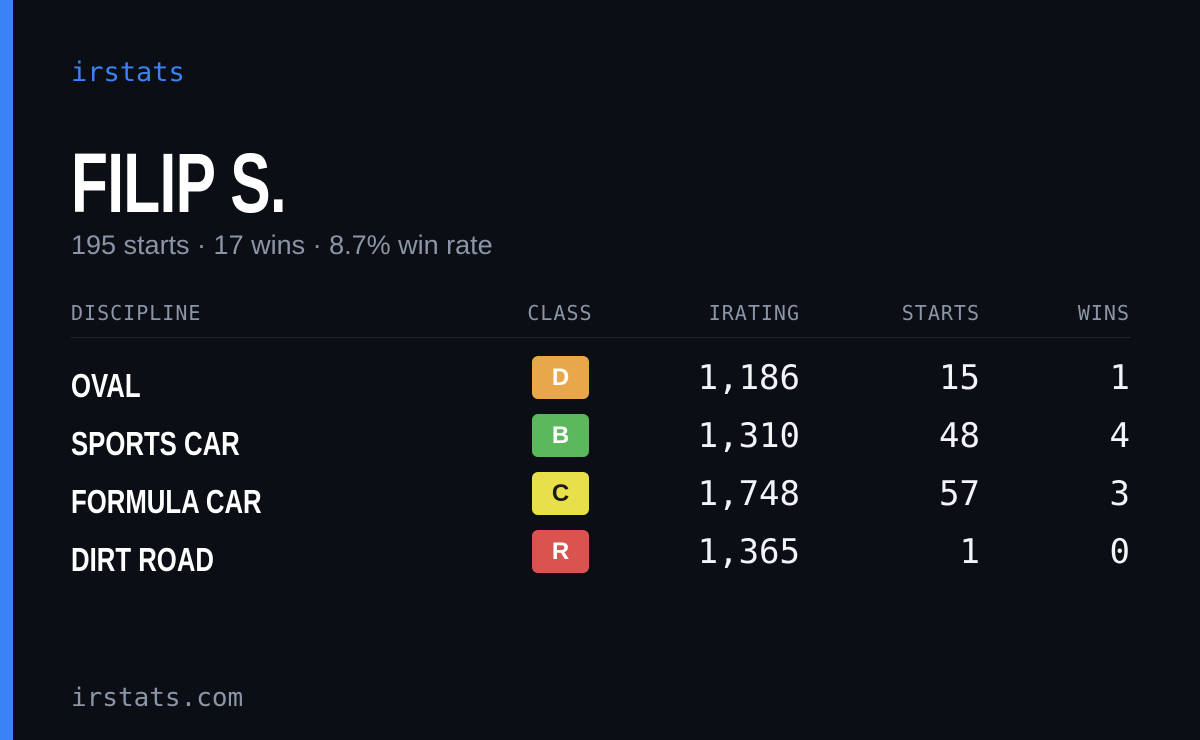 Image resolution: width=1200 pixels, height=740 pixels. Describe the element at coordinates (1119, 494) in the screenshot. I see `wins: 3` at that location.